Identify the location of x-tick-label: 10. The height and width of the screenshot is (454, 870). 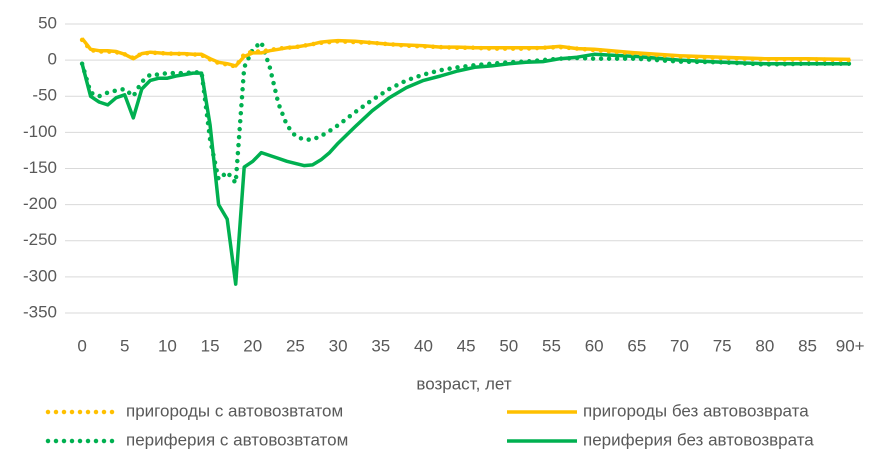
(167, 345).